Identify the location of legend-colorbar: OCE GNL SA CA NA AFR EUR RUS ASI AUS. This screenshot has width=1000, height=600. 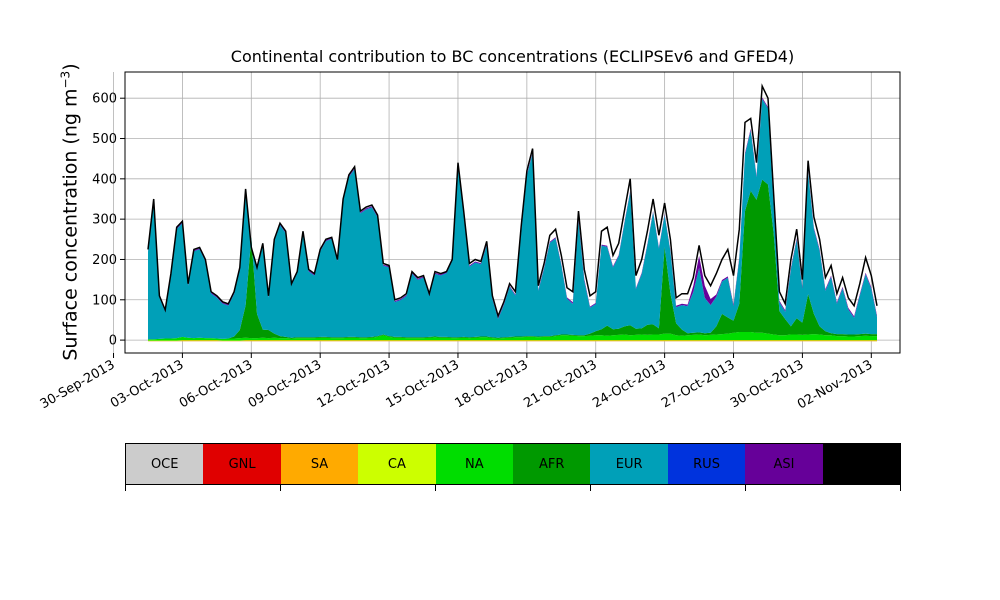
(513, 464).